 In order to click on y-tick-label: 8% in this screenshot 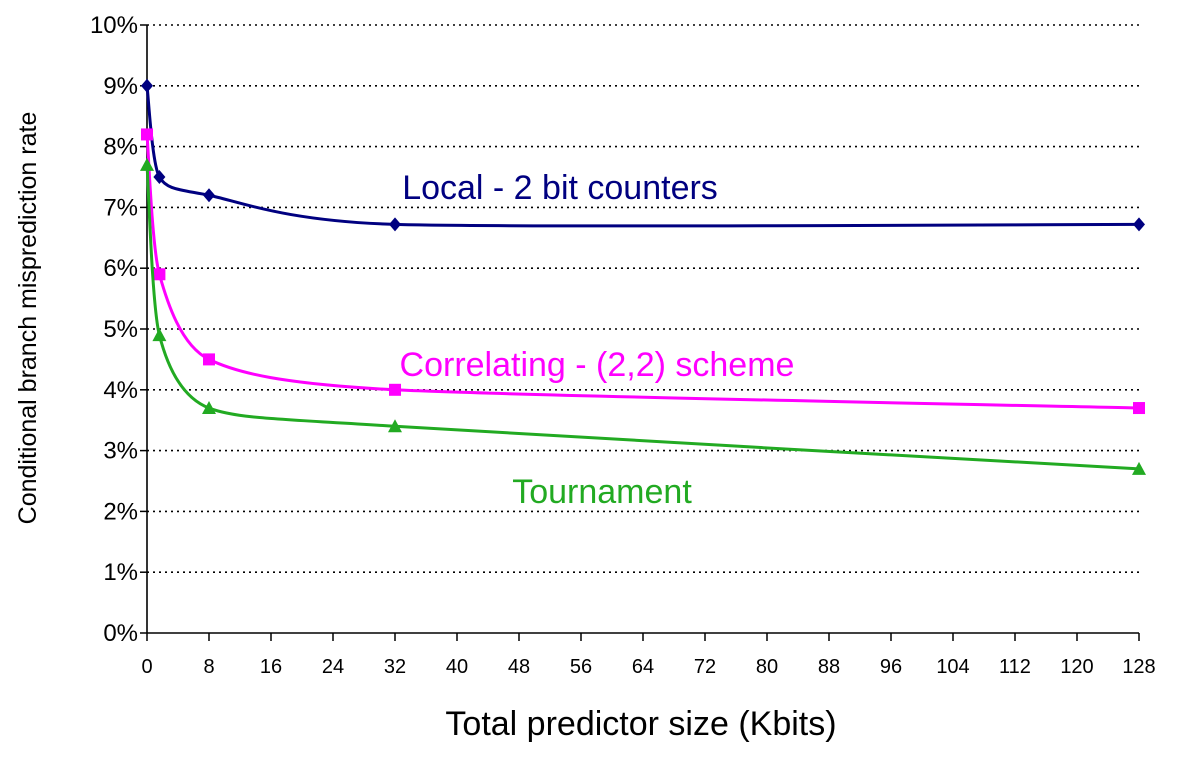, I will do `click(120, 147)`.